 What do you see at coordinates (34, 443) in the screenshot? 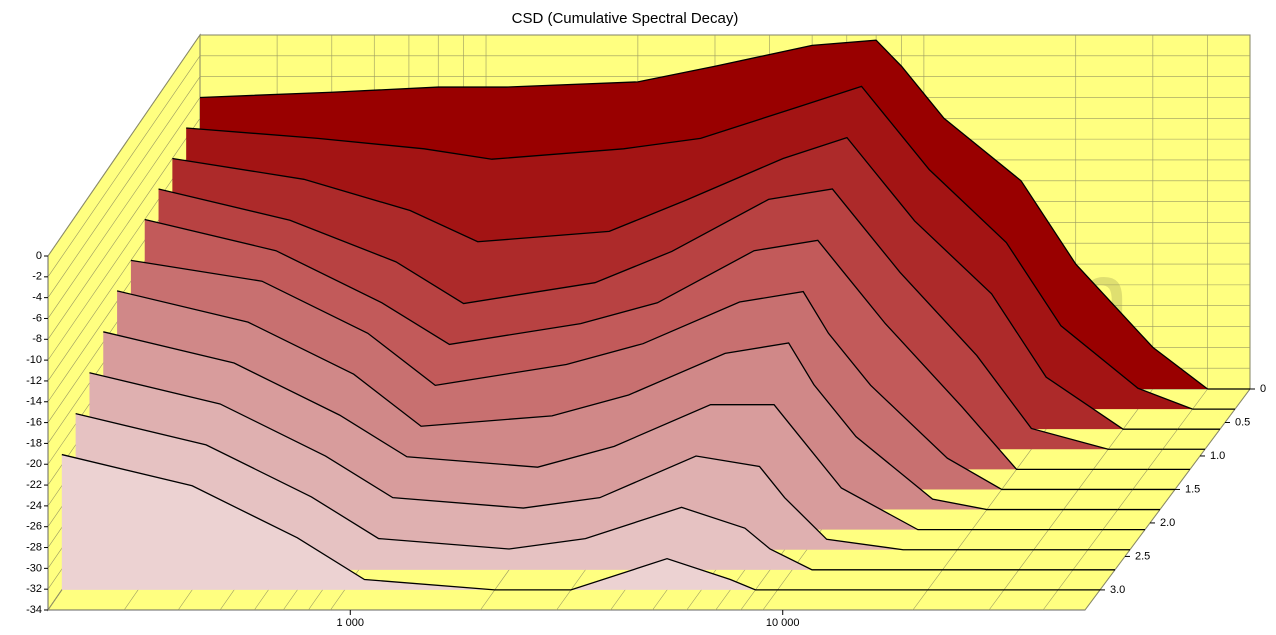
I see `y-tick-label: -18` at bounding box center [34, 443].